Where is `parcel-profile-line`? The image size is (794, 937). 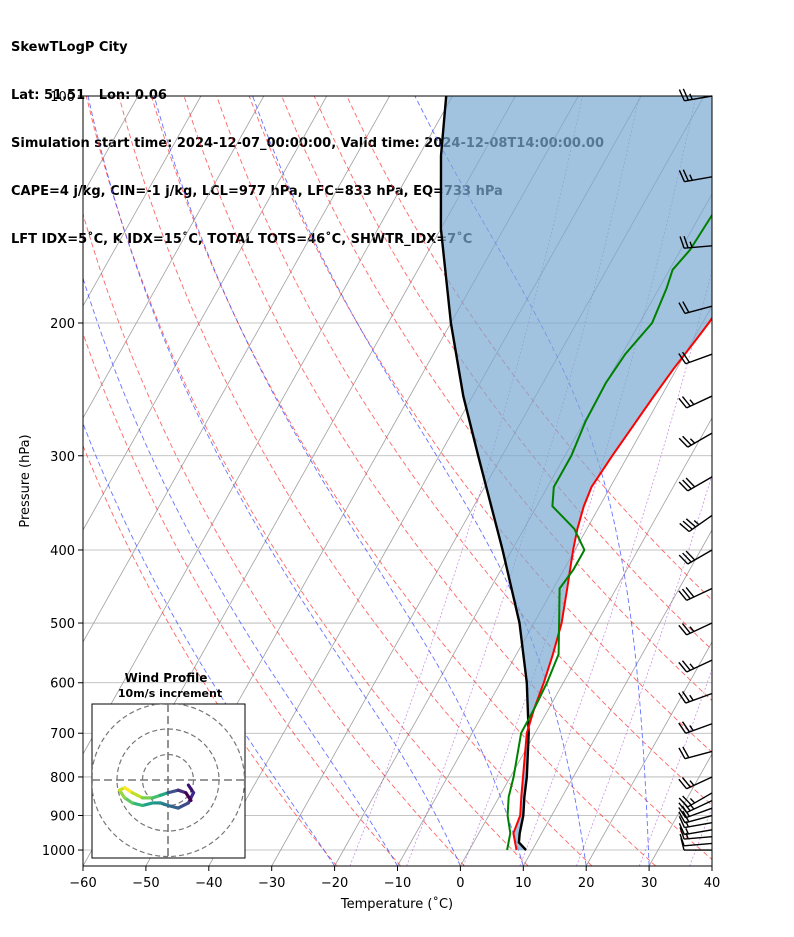 parcel-profile-line is located at coordinates (484, 473).